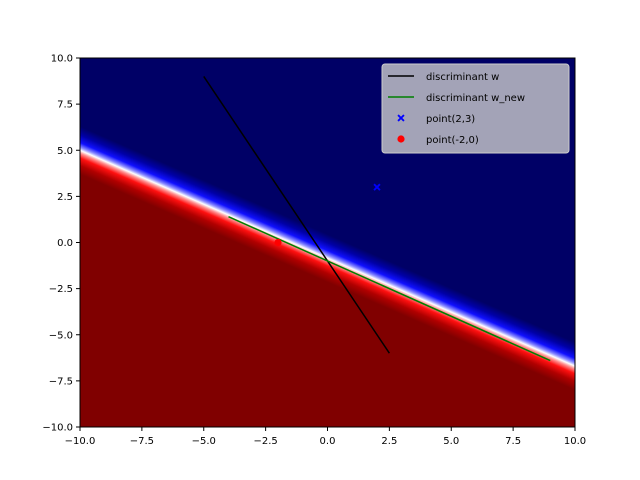  What do you see at coordinates (204, 441) in the screenshot?
I see `x-tick-label: −5.0` at bounding box center [204, 441].